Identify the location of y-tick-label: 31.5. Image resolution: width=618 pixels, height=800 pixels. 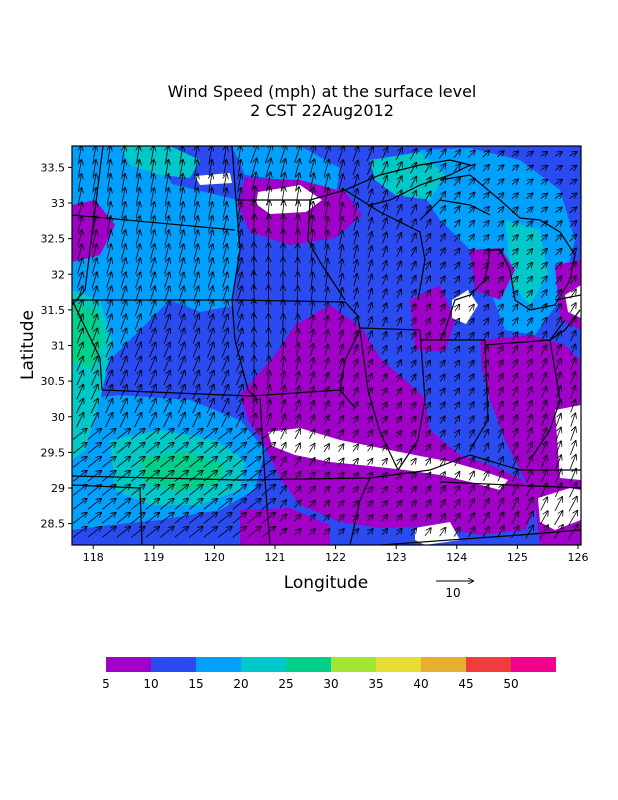
(53, 310).